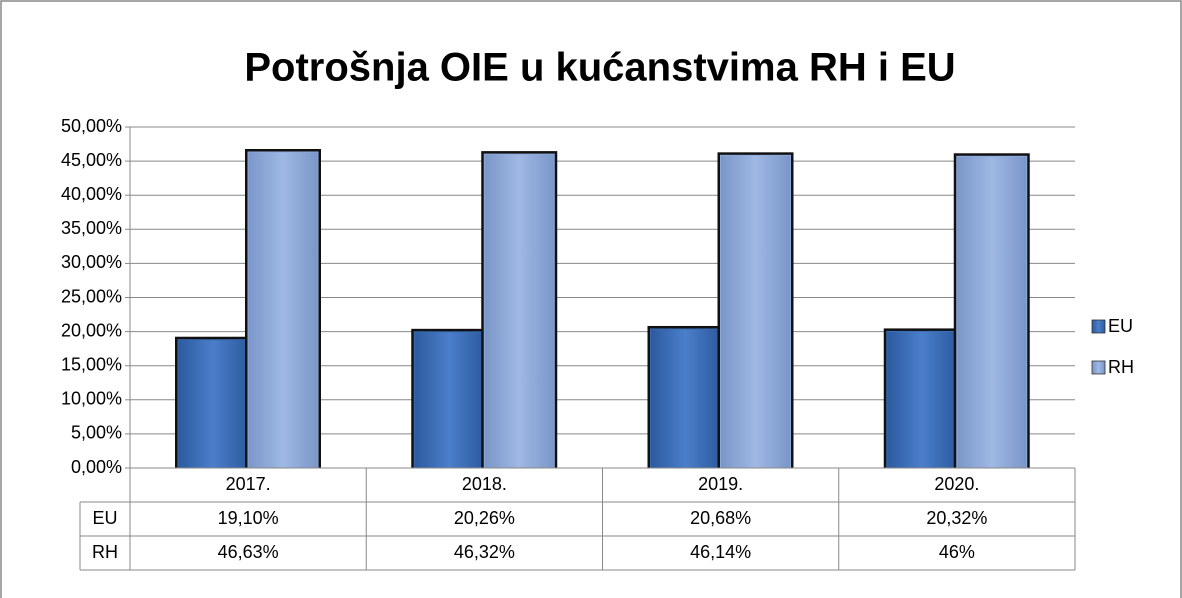 The height and width of the screenshot is (598, 1182). I want to click on row-label: EU, so click(104, 518).